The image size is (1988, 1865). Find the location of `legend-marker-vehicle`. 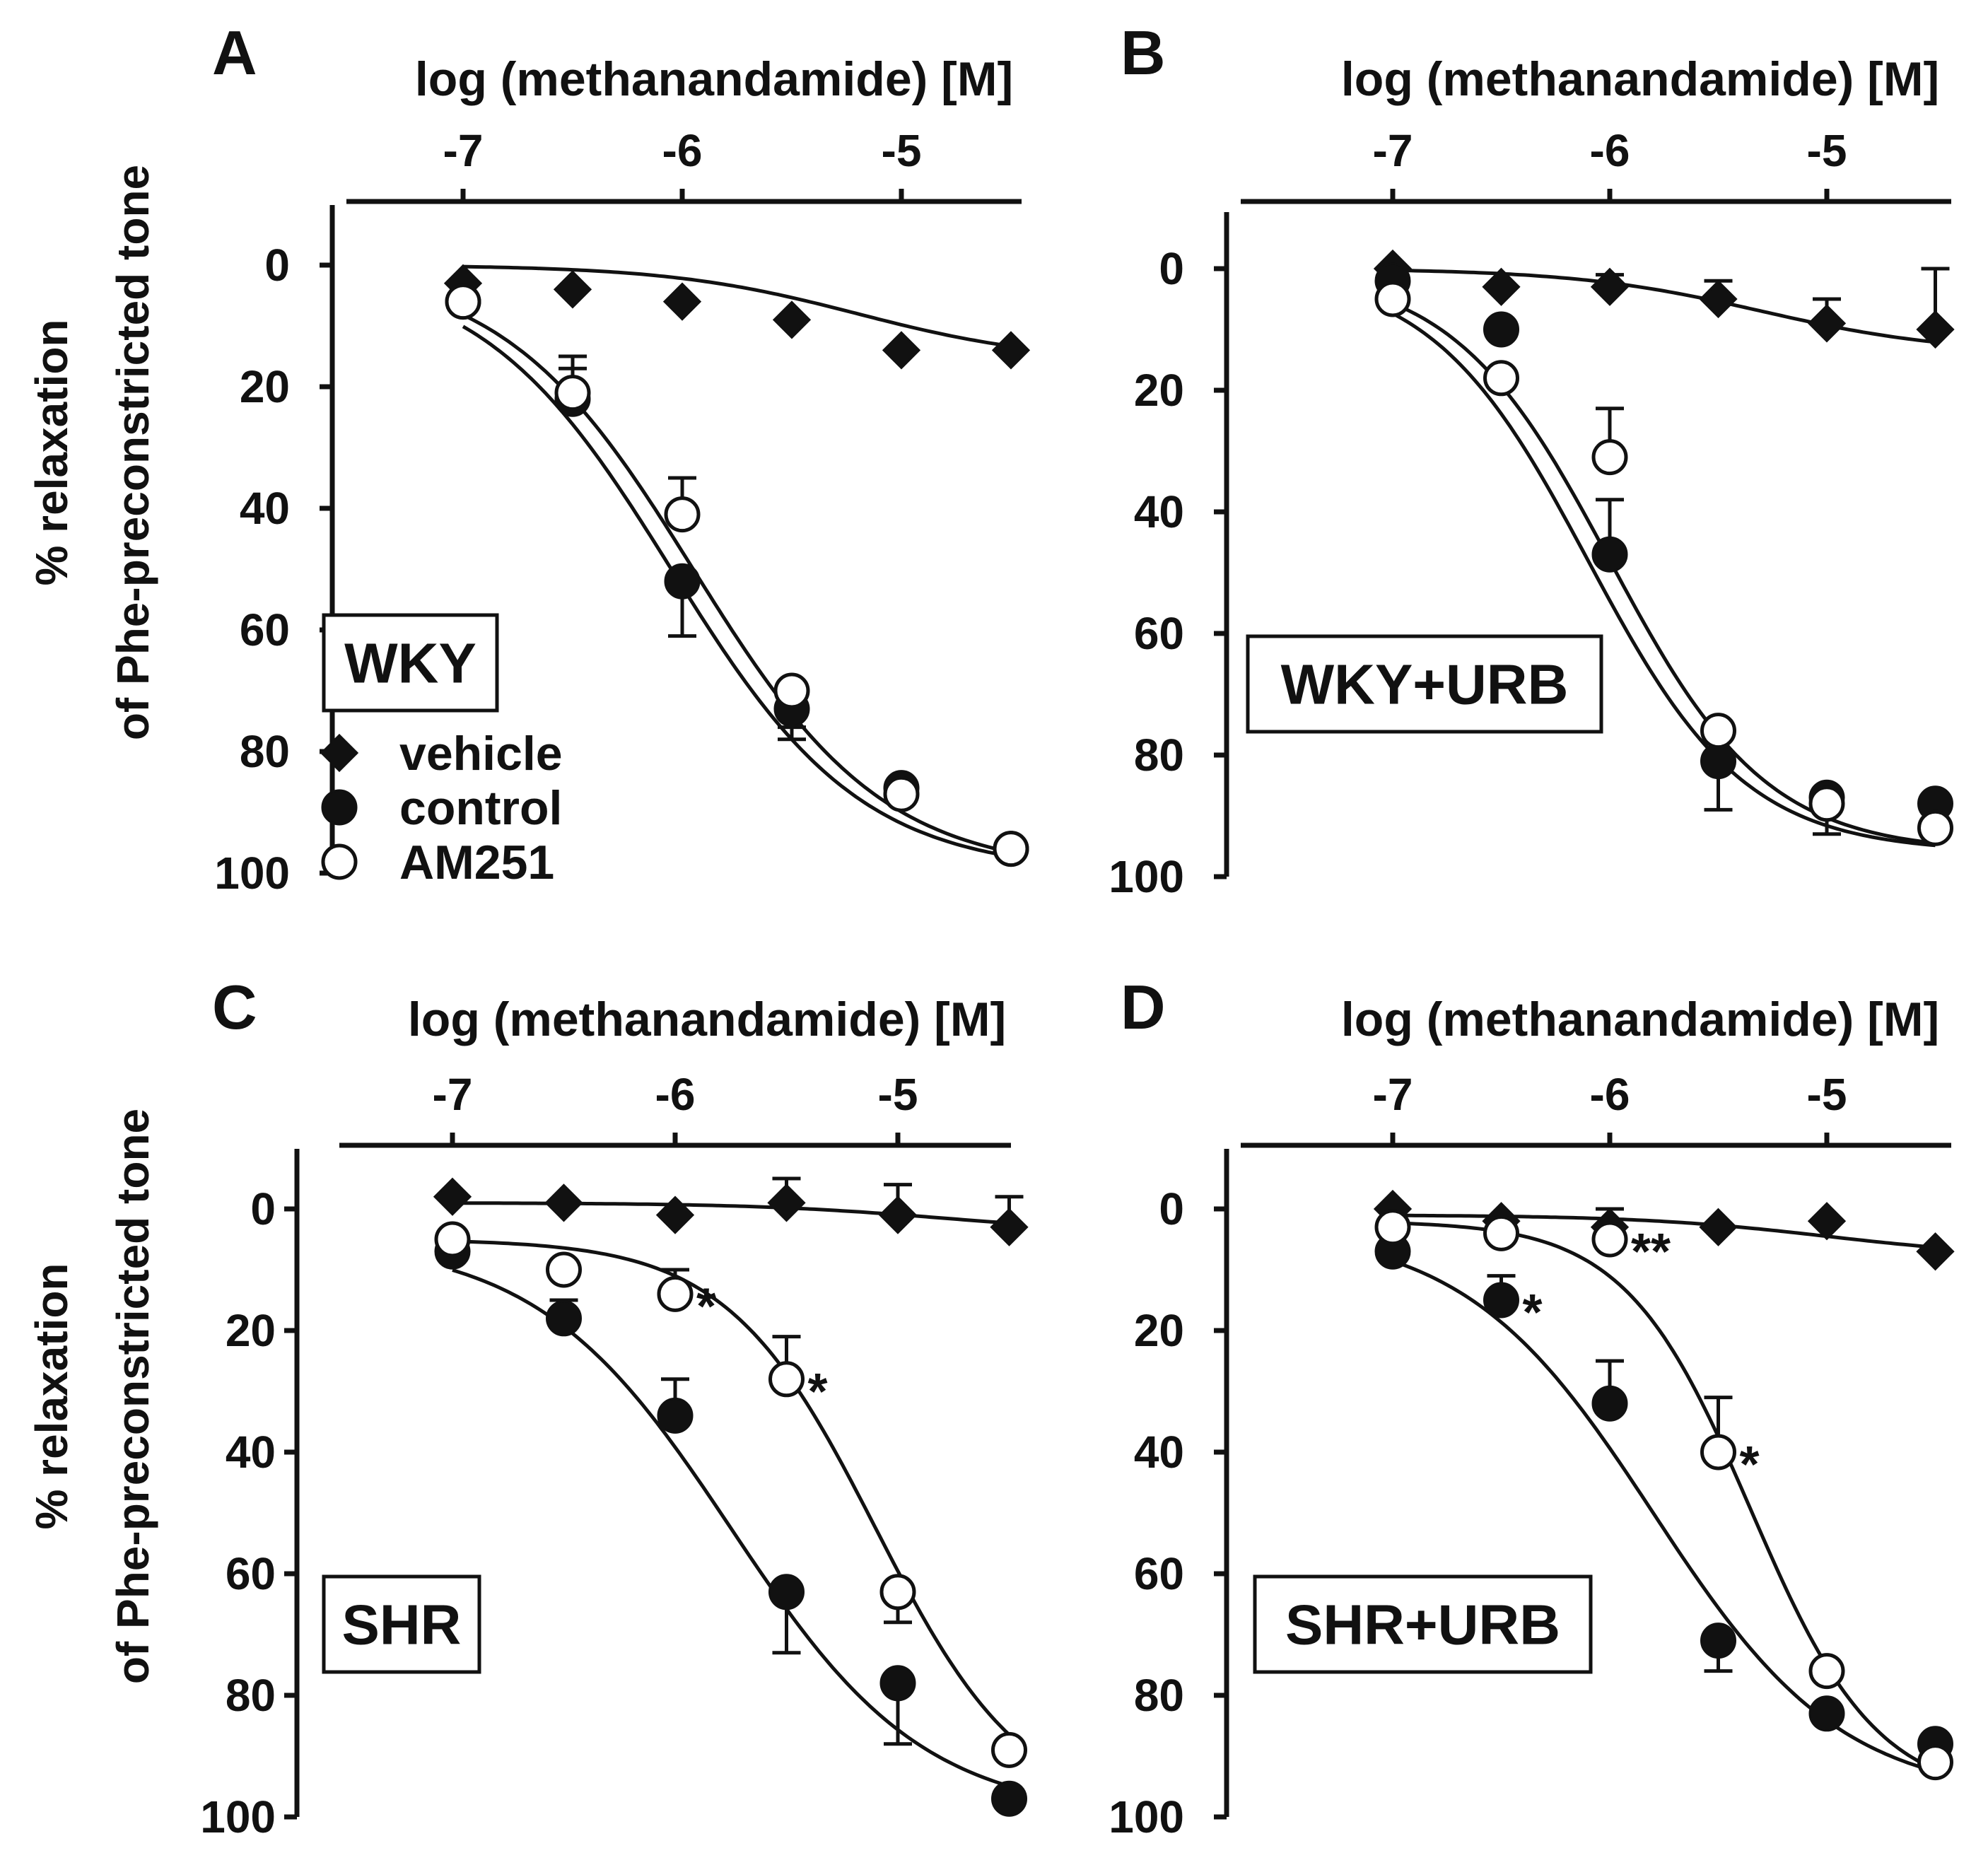

legend-marker-vehicle is located at coordinates (339, 753).